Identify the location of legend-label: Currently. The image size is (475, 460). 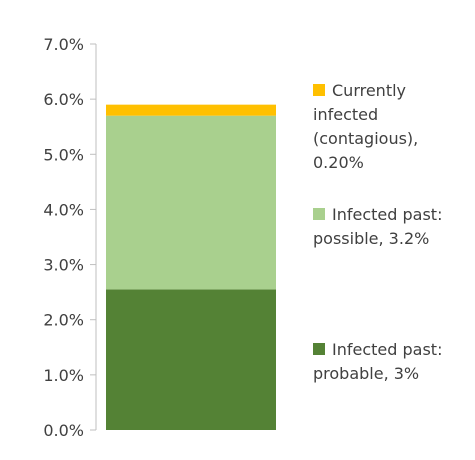
(369, 90).